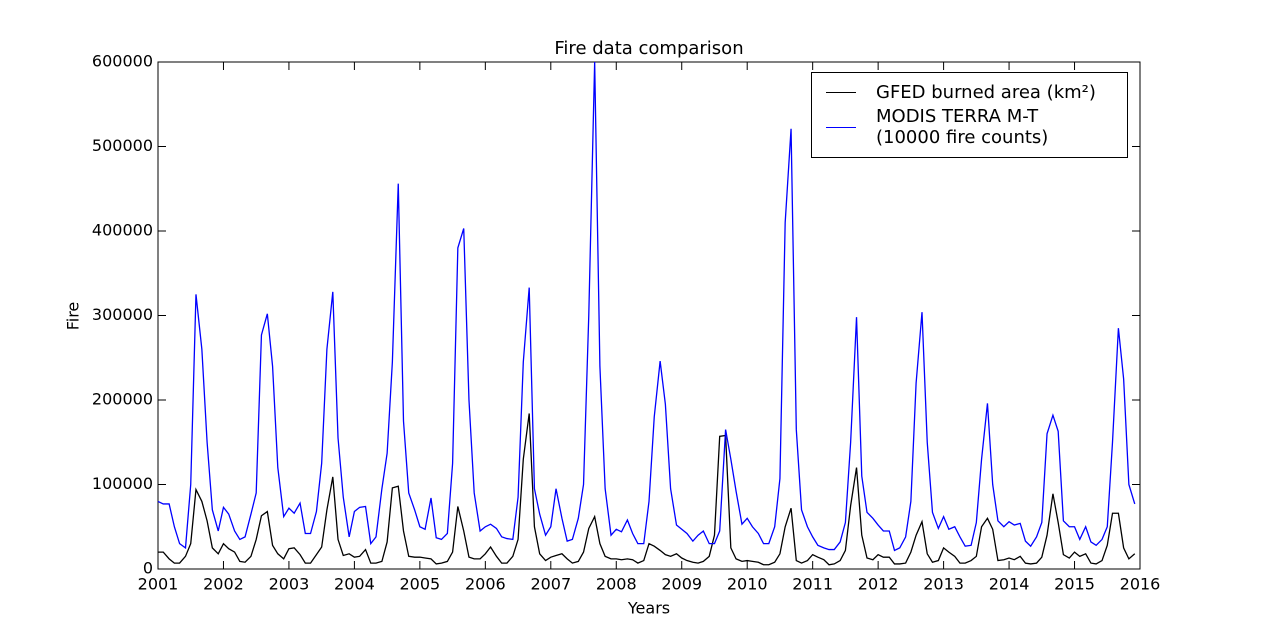 This screenshot has width=1266, height=633. What do you see at coordinates (122, 483) in the screenshot?
I see `y-tick-label: 100000` at bounding box center [122, 483].